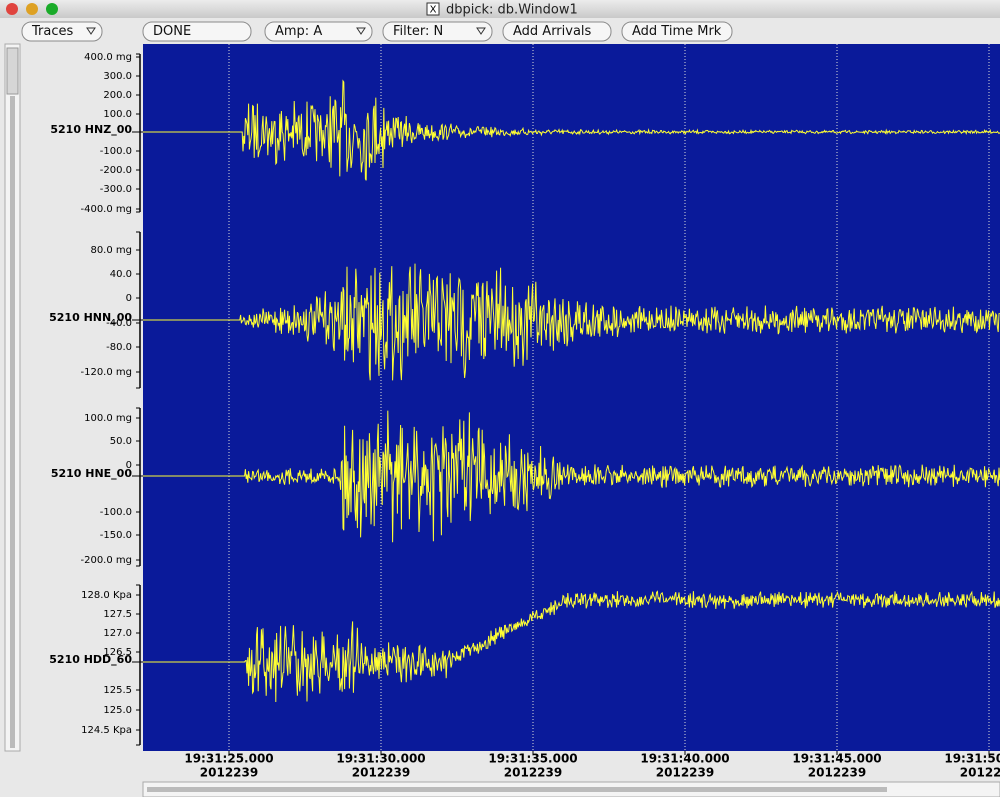 This screenshot has width=1000, height=797. Describe the element at coordinates (117, 690) in the screenshot. I see `amp-tick-label: 125.5` at that location.